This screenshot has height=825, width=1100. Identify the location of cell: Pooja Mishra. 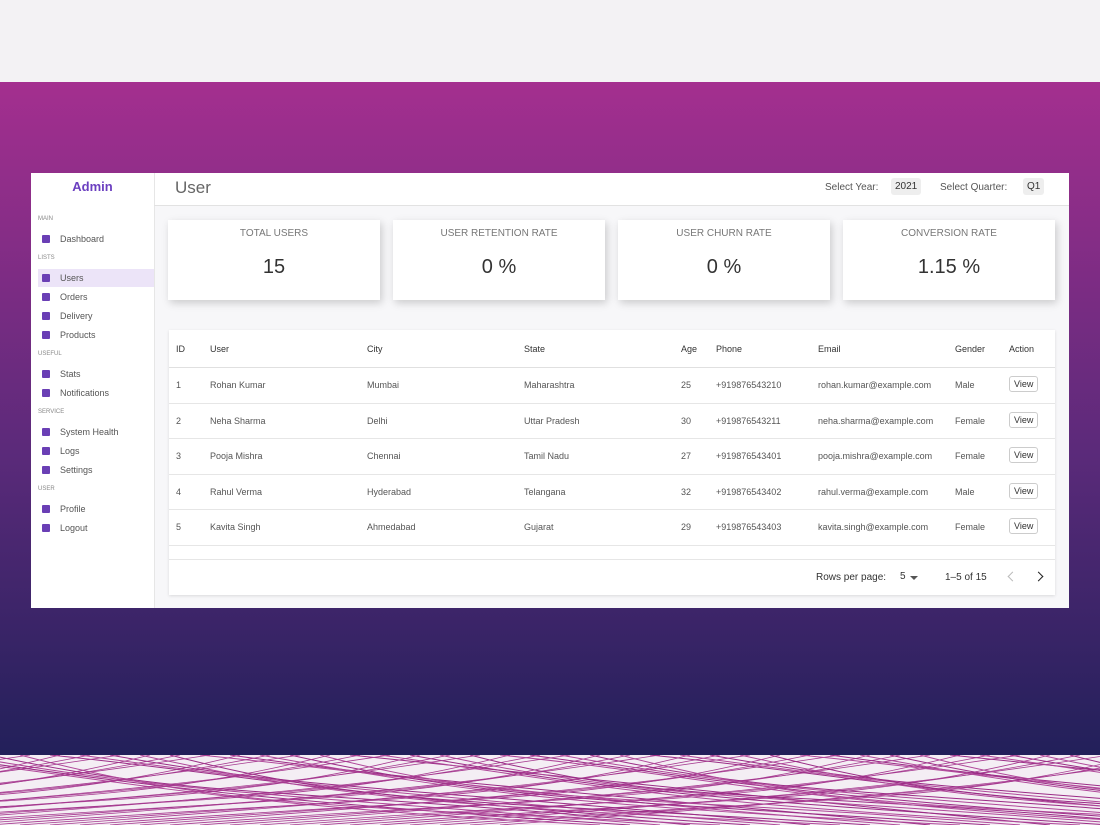
(236, 456).